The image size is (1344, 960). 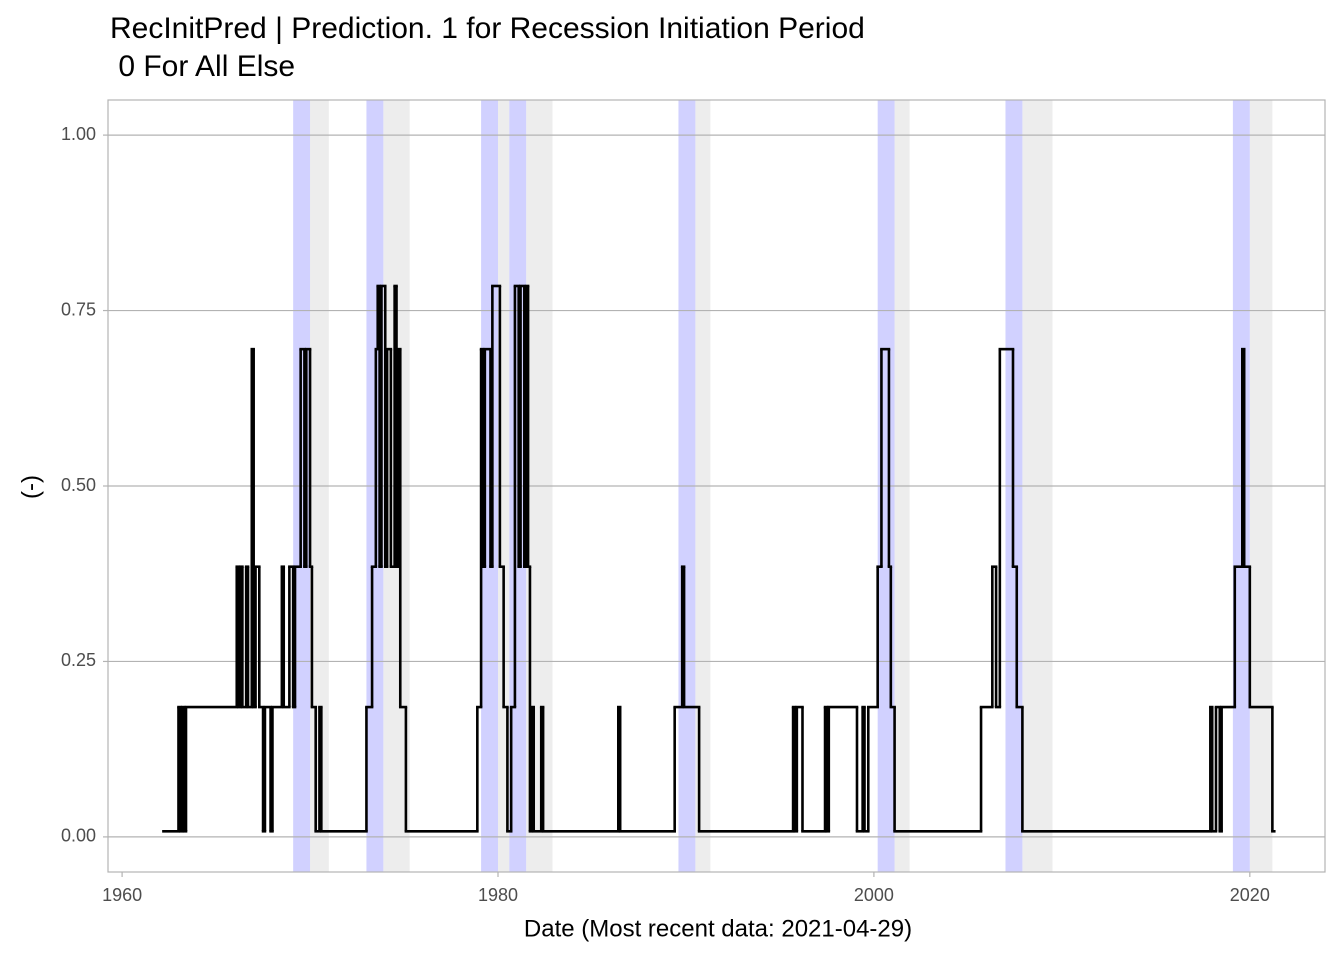 I want to click on y-tick-label: 1.00, so click(x=78, y=134).